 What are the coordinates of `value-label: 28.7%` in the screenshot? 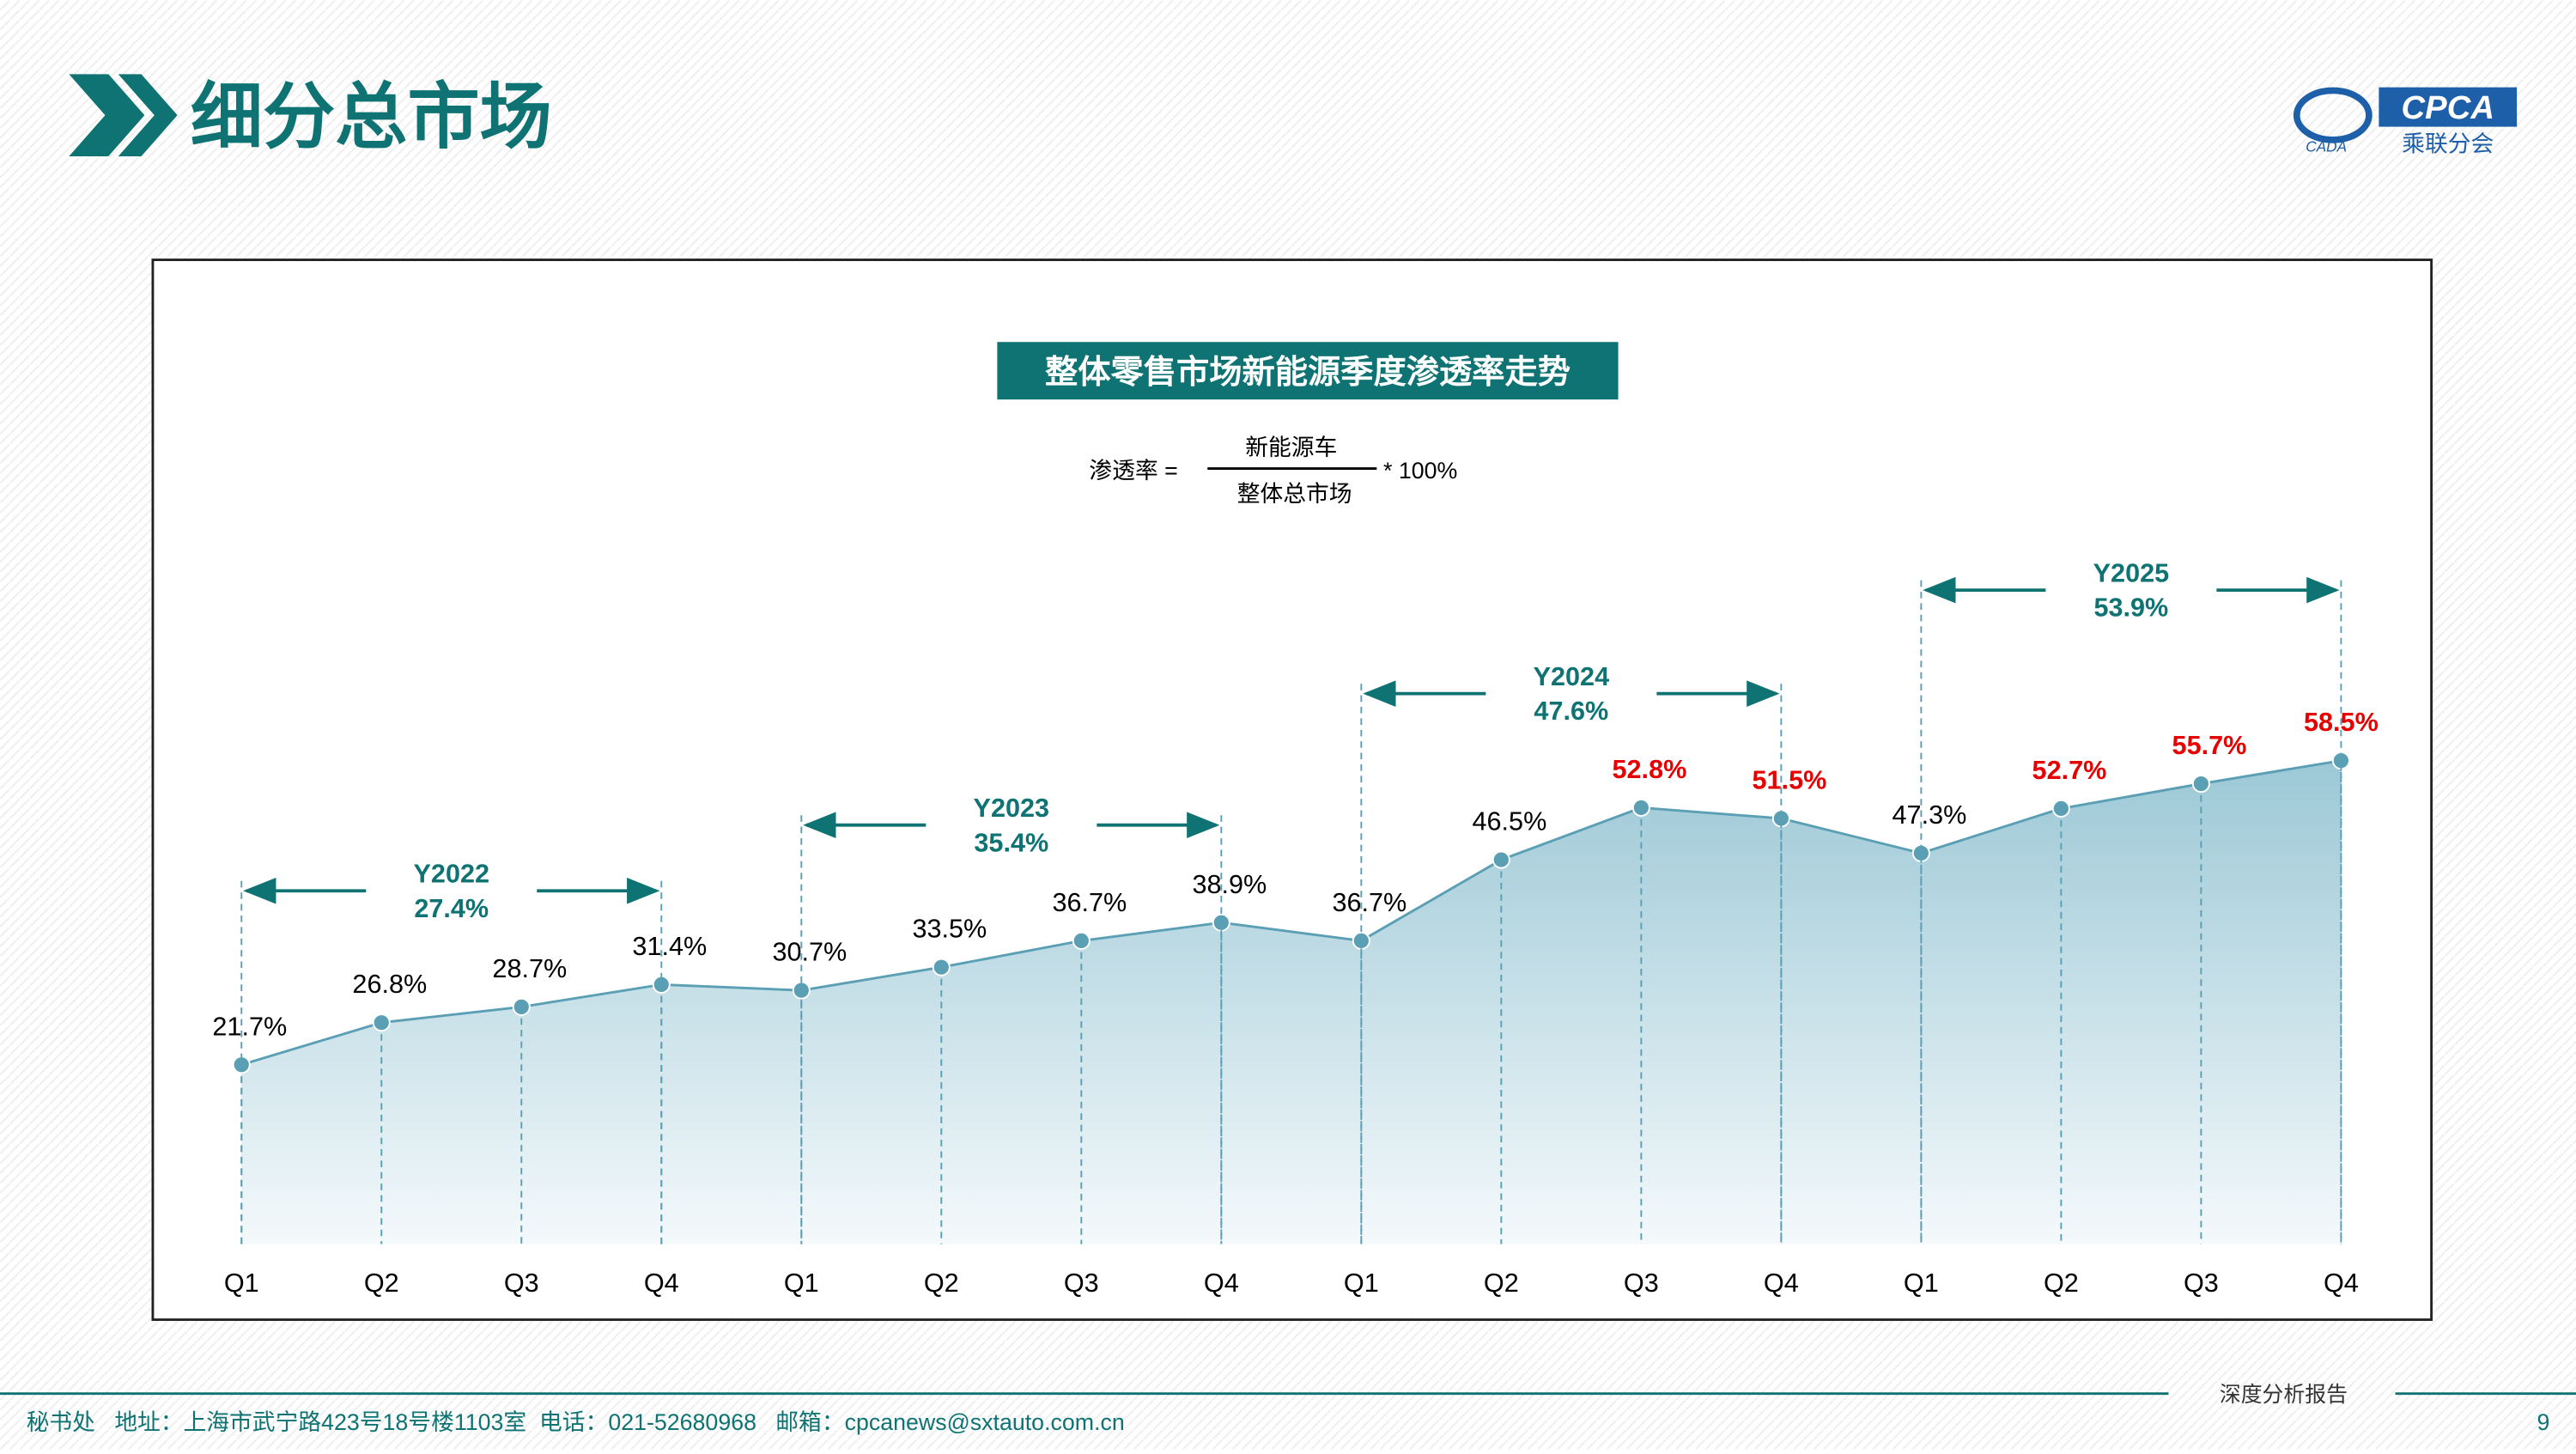 It's located at (530, 969).